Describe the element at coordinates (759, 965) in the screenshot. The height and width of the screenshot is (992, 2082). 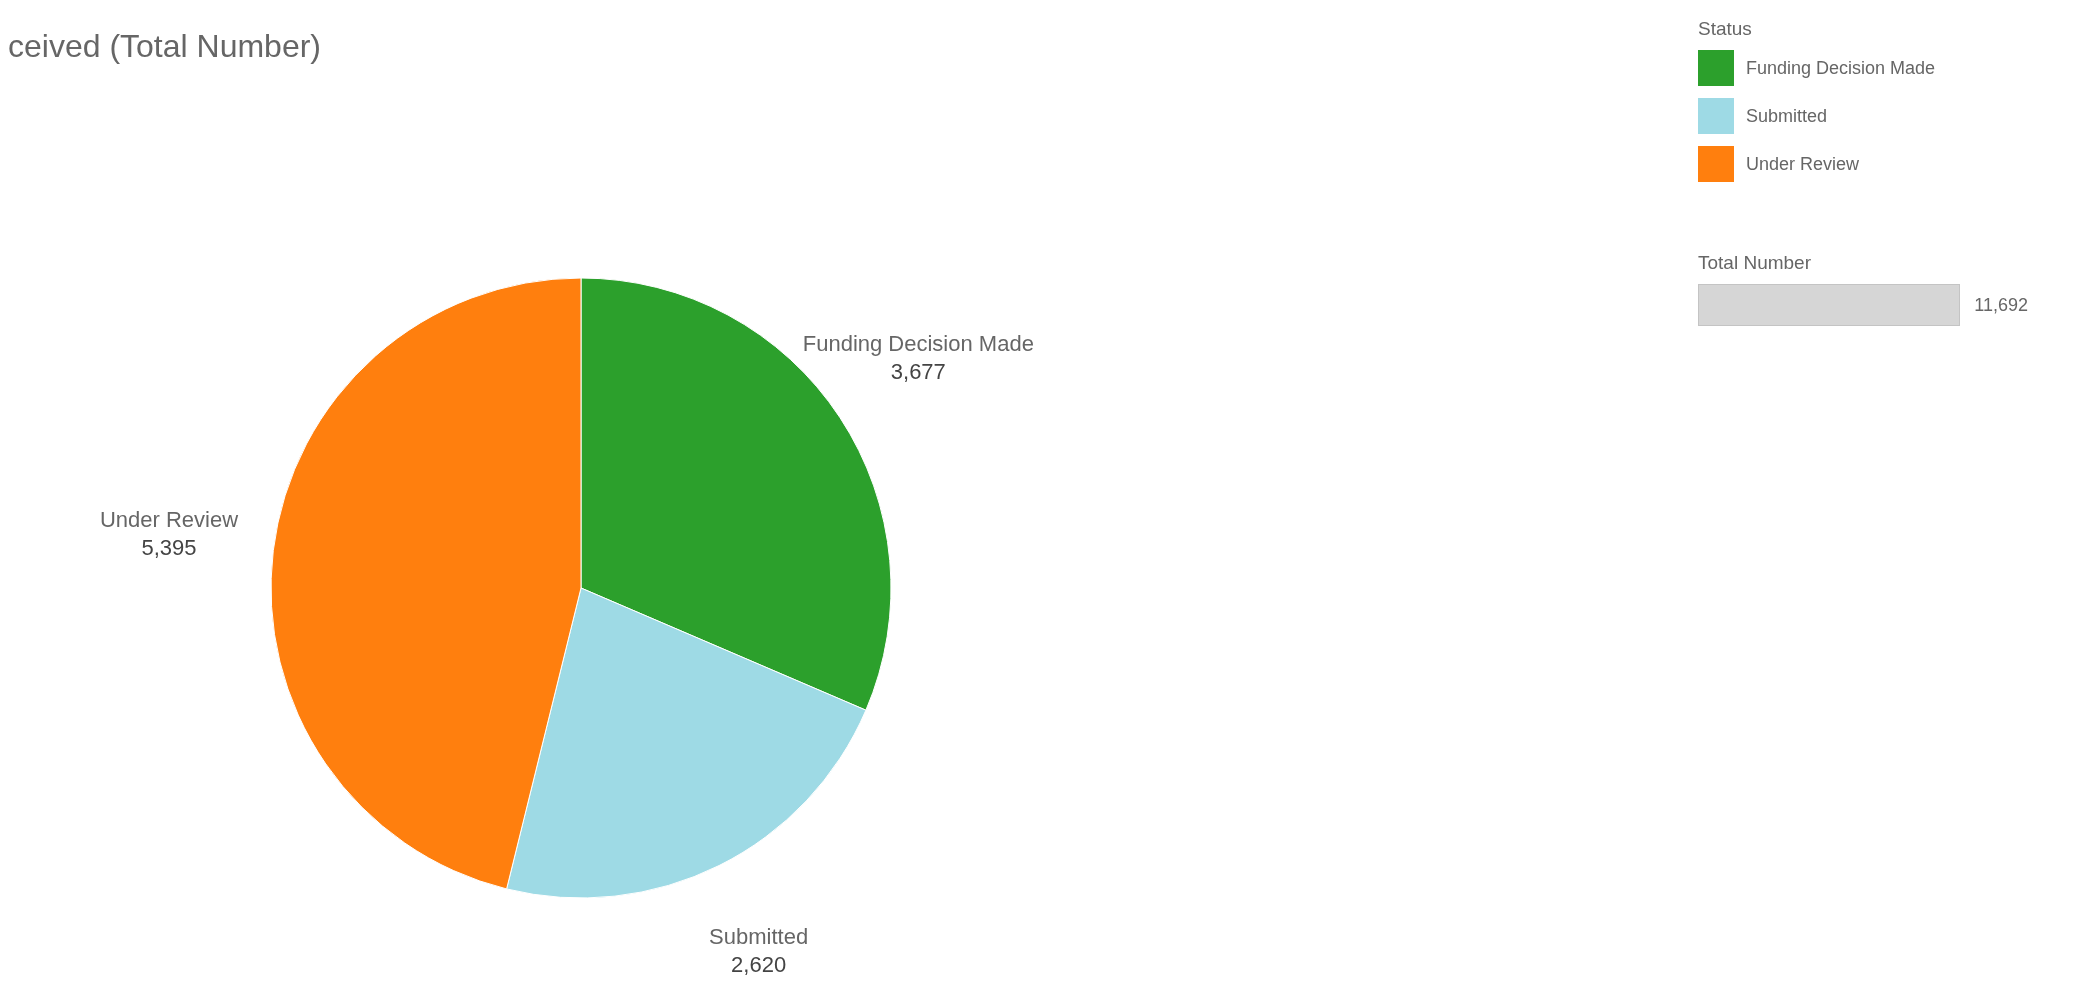
I see `data-label: 2,620` at that location.